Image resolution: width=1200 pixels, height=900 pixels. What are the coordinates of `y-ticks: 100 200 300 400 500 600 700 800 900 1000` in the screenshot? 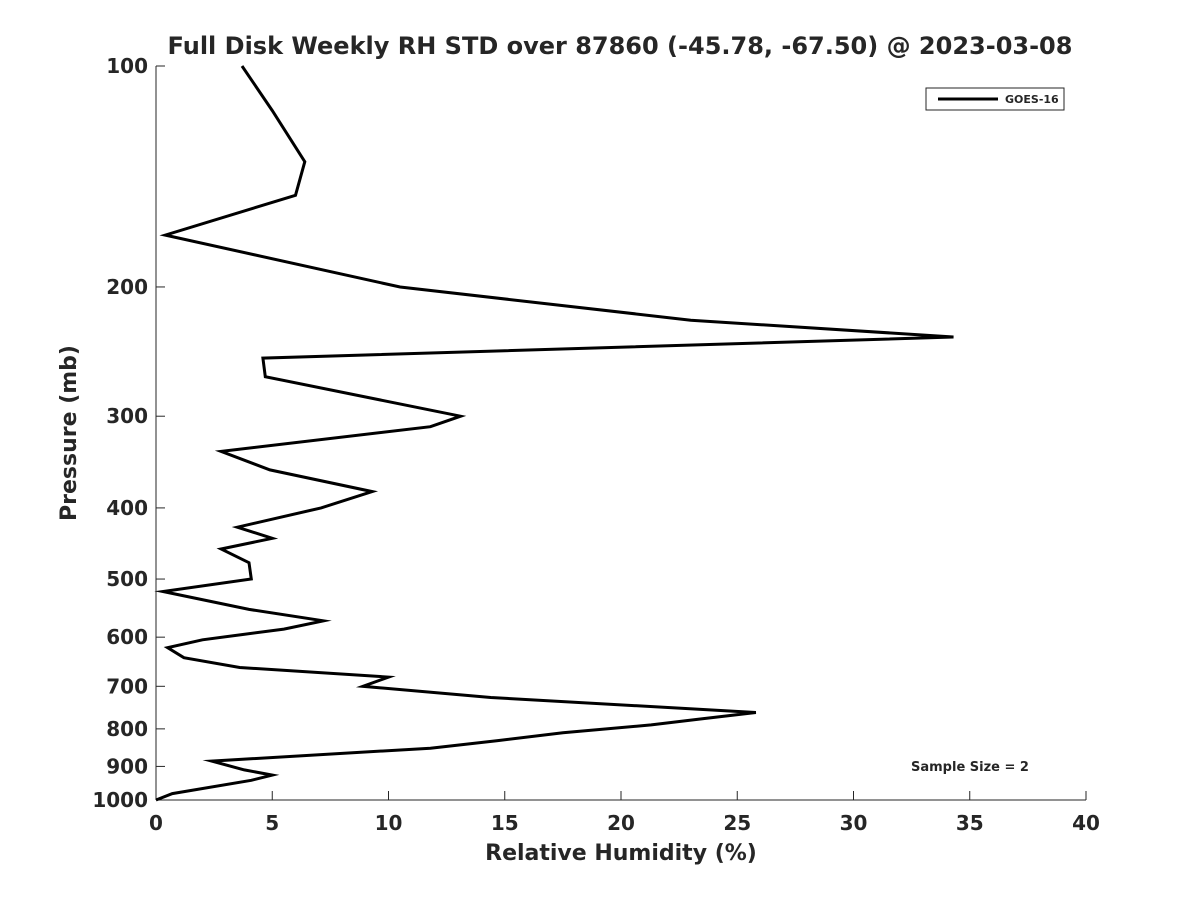 It's located at (128, 433).